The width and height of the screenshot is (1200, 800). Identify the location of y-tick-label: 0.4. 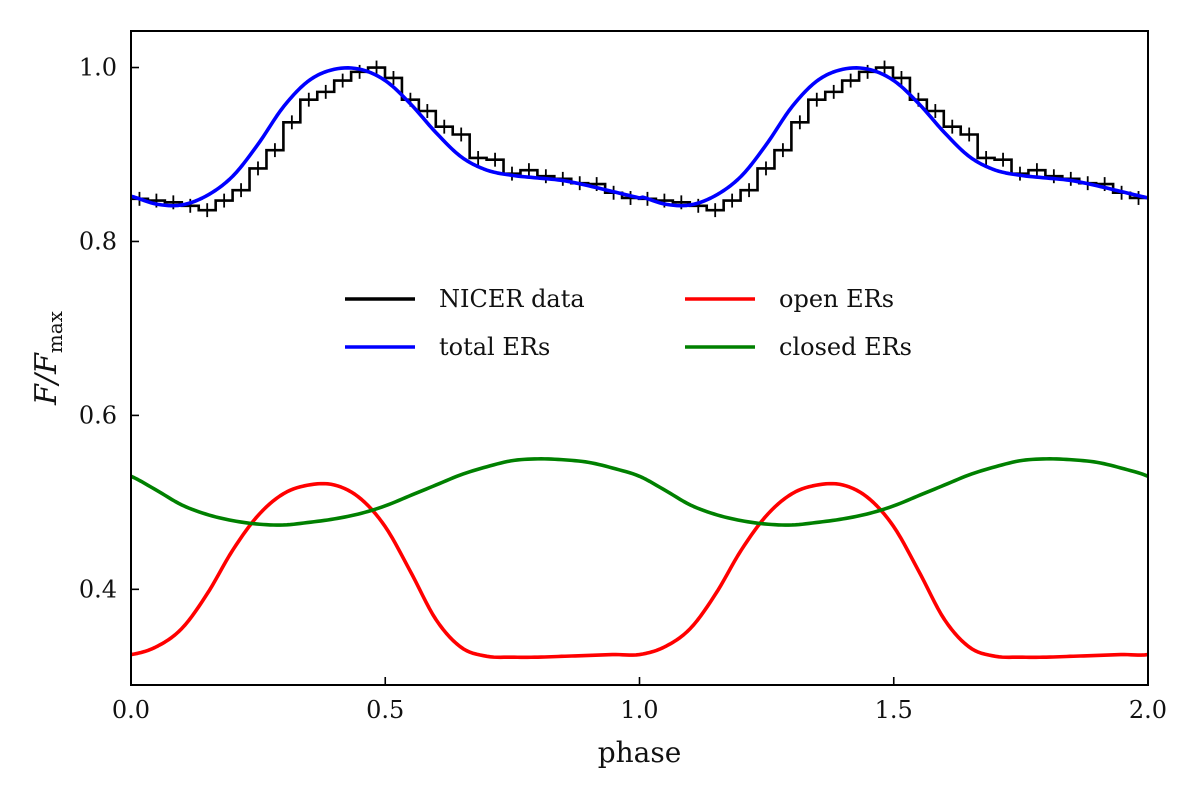
(98, 589).